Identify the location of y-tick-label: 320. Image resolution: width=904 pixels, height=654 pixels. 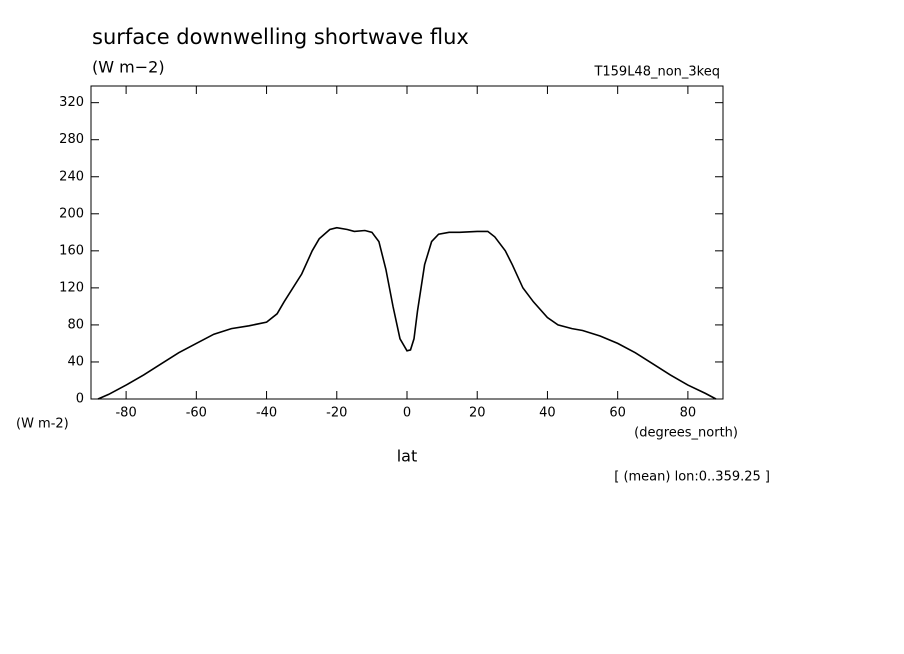
(71, 102).